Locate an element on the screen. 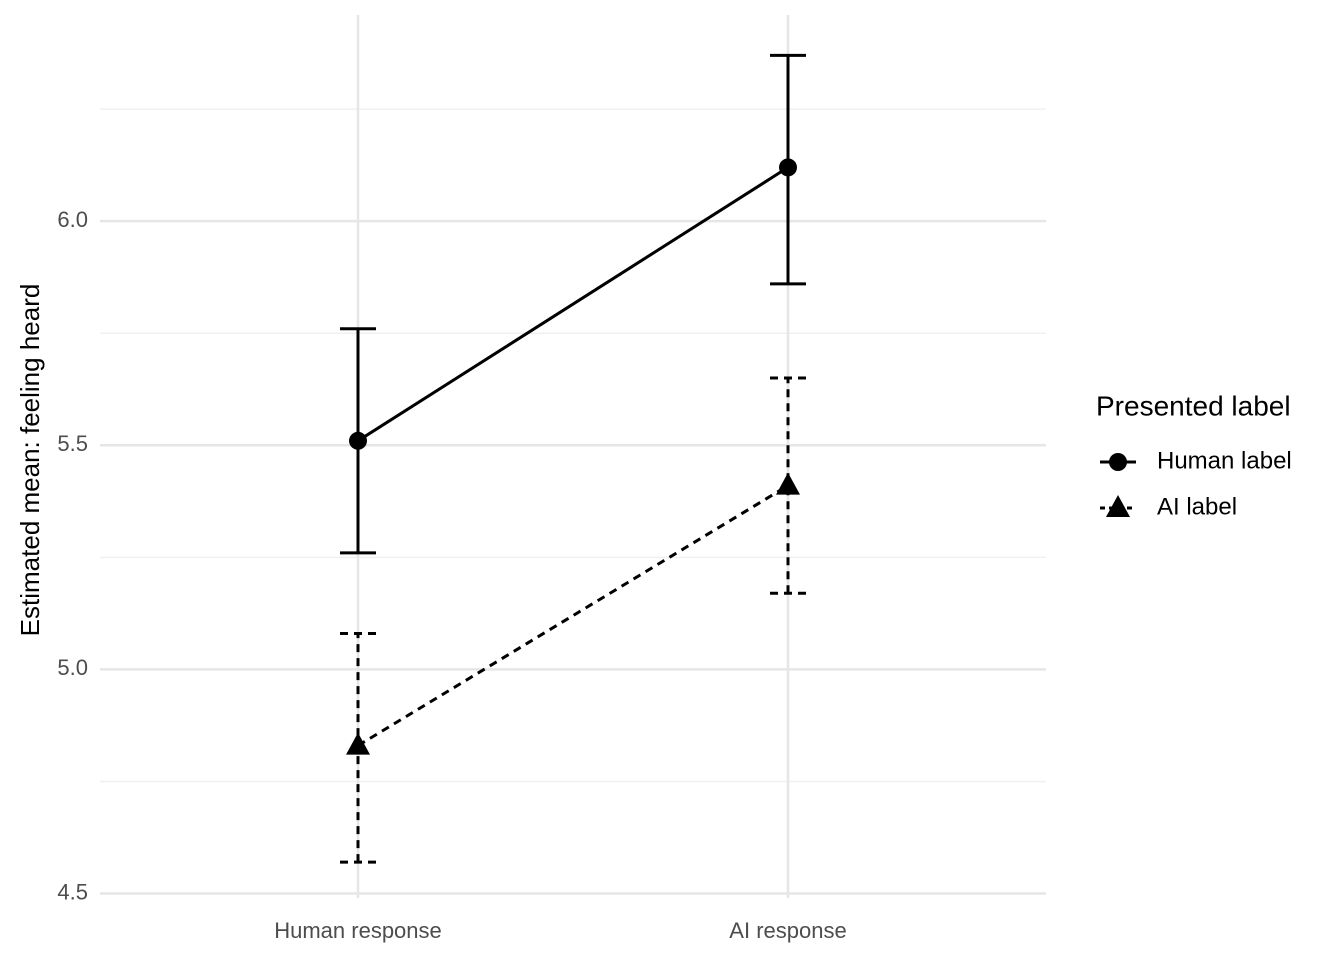  legend-label: AI label is located at coordinates (1197, 506).